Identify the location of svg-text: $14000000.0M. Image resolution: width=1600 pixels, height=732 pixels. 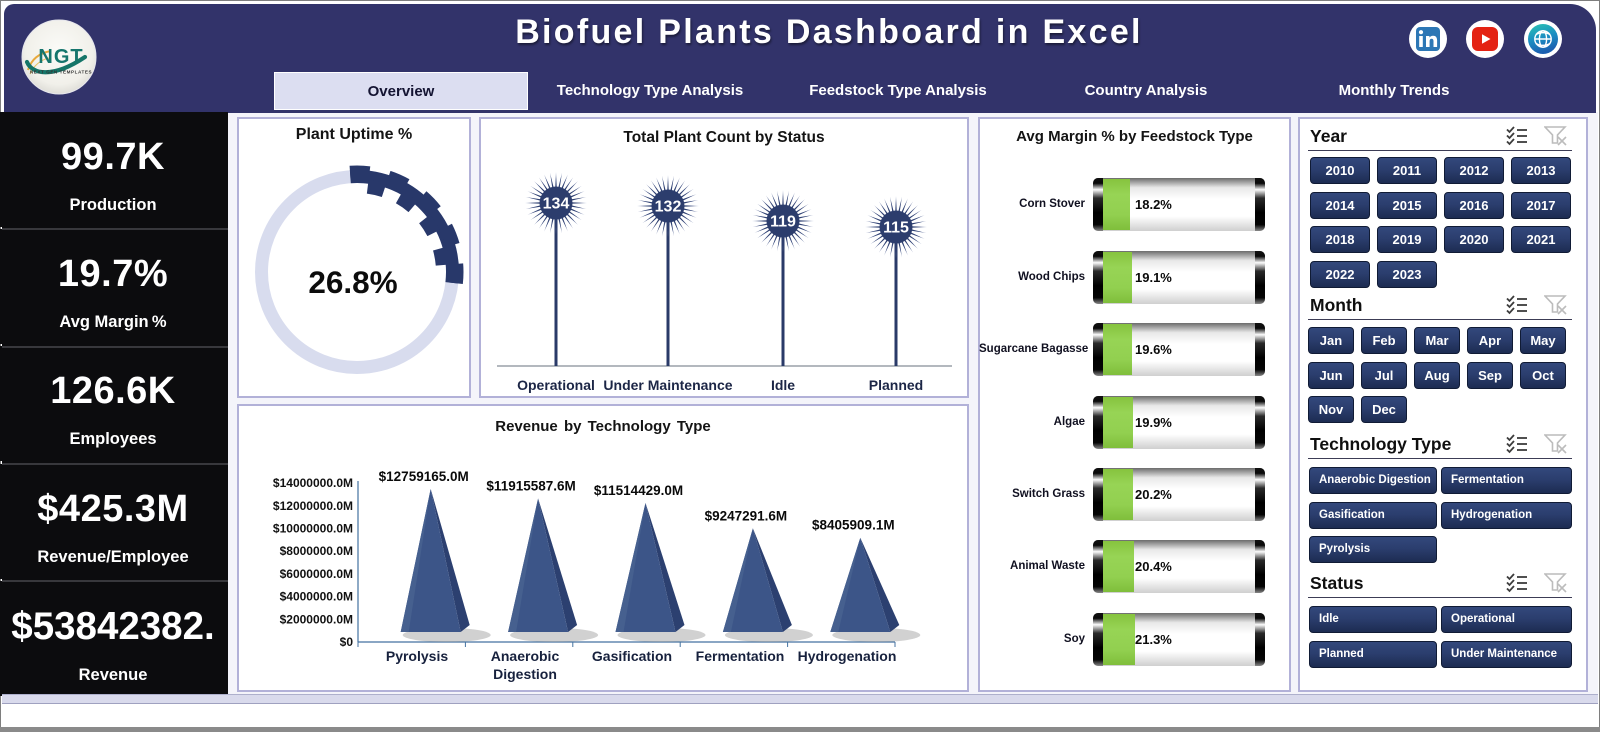
(313, 483).